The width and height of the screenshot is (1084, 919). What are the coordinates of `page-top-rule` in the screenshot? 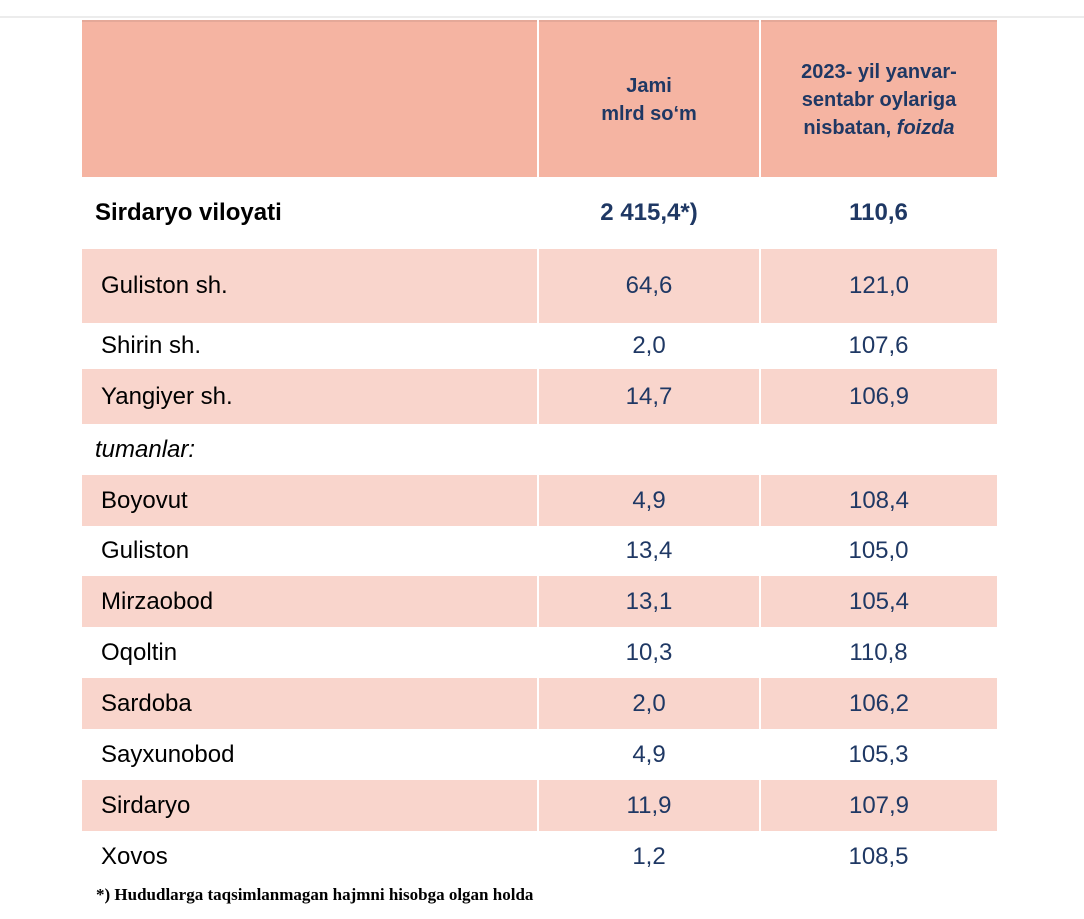 It's located at (542, 17).